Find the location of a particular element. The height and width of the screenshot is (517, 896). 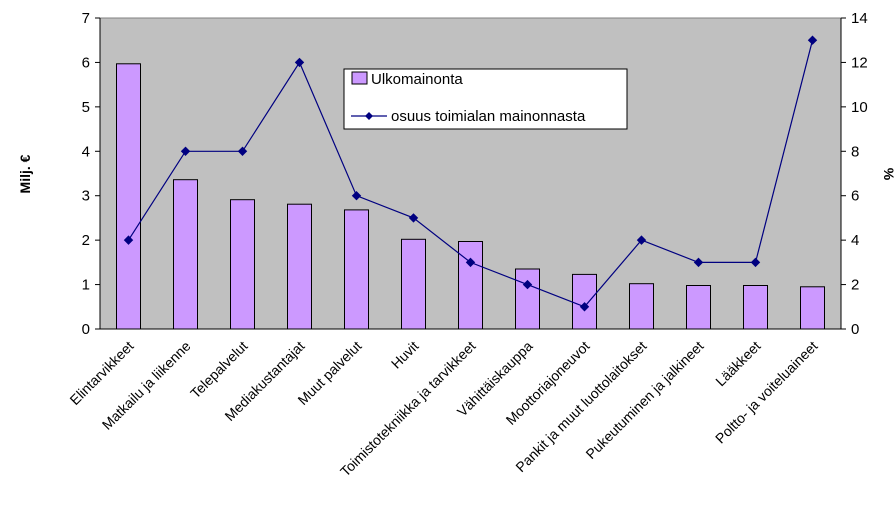

y2-tick-label: 8 is located at coordinates (855, 151).